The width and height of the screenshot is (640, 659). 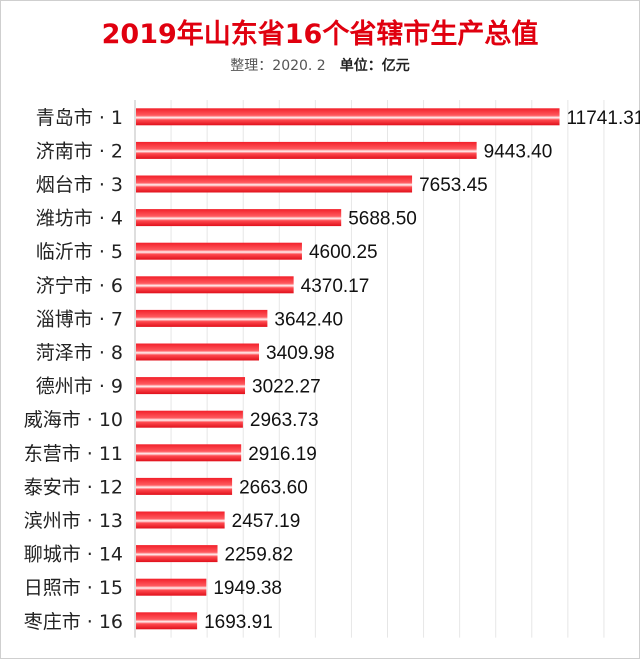 I want to click on category-label: 威海市 · 10, so click(x=73, y=420).